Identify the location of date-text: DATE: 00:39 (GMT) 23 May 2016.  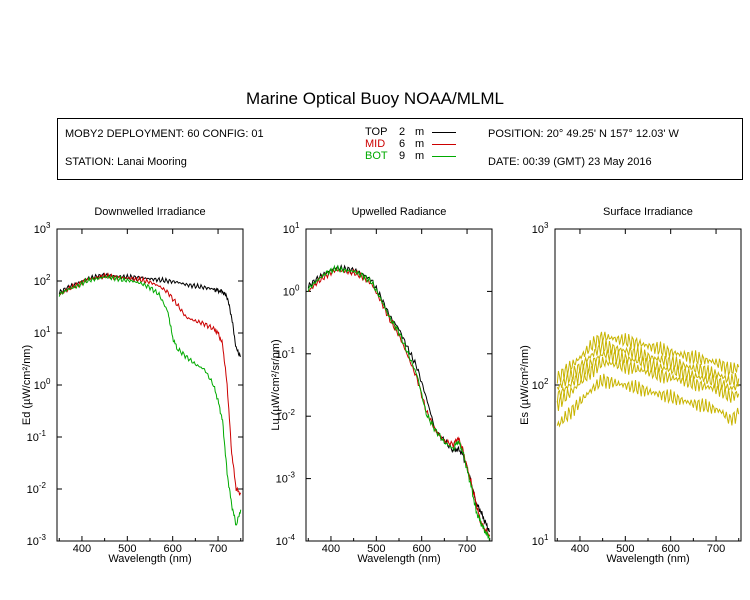
(570, 162).